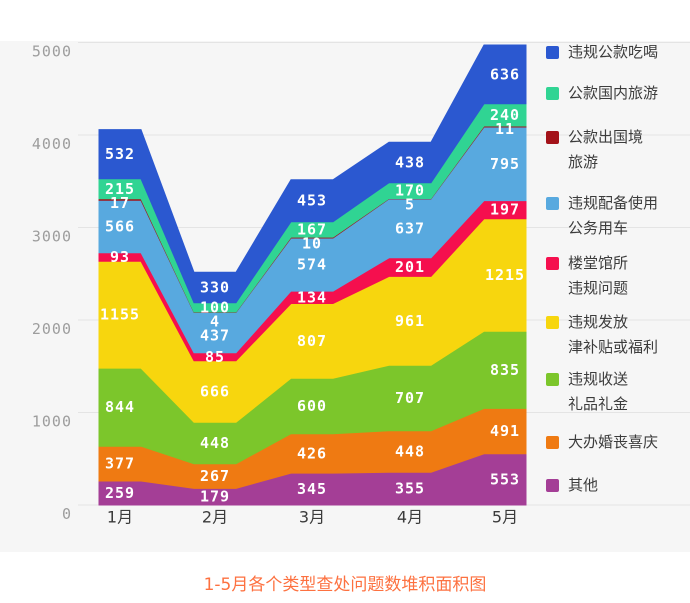 This screenshot has height=603, width=690. Describe the element at coordinates (410, 191) in the screenshot. I see `value-label-domestic-travel: 170` at that location.